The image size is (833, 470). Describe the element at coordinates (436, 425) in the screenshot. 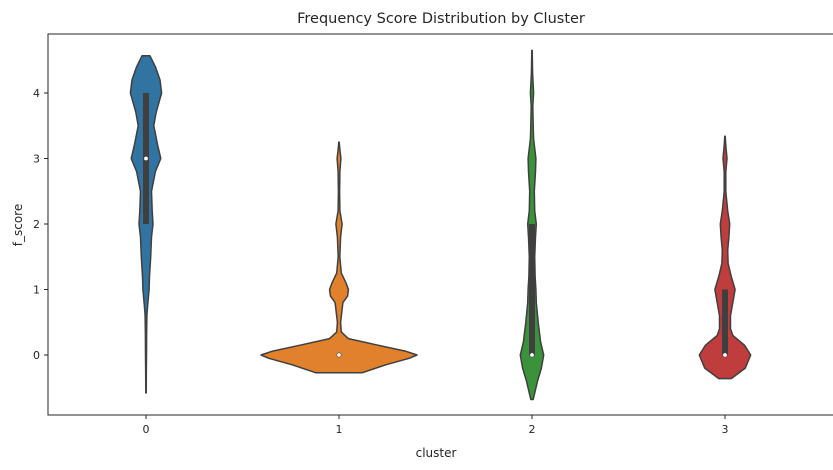

I see `x-axis: 0 1 2 3` at that location.